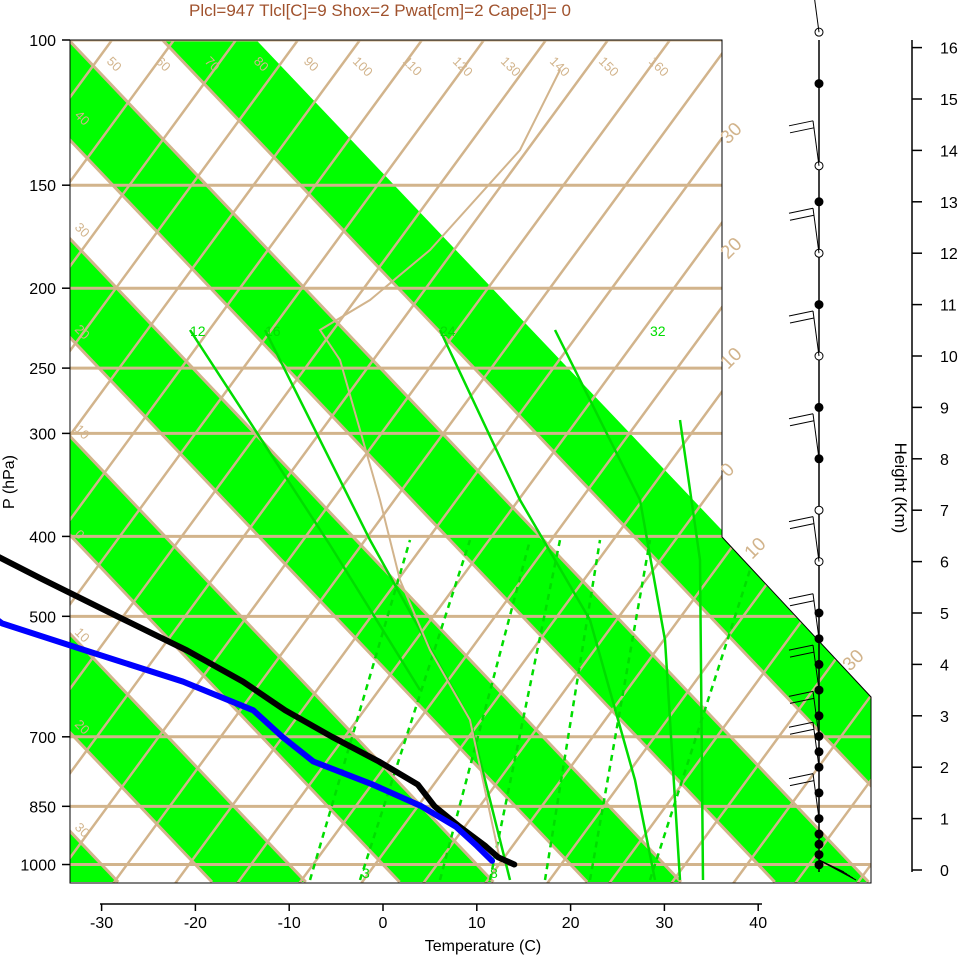 The height and width of the screenshot is (957, 961). I want to click on height-tick-label: 12, so click(949, 254).